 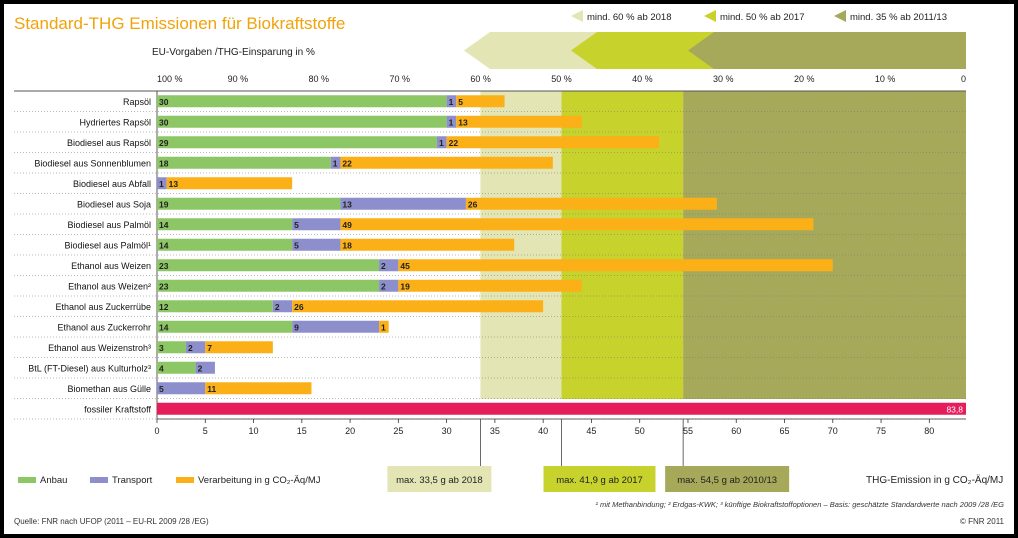 I want to click on category-label: BtL (FT-Diesel) aus Kulturholz³, so click(x=89, y=368).